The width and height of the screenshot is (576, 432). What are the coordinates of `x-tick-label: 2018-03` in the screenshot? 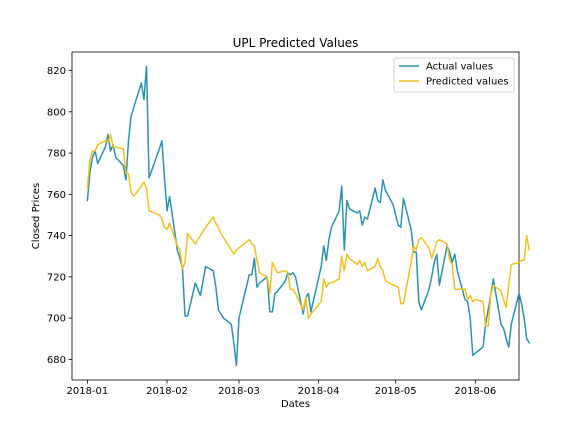 It's located at (239, 391).